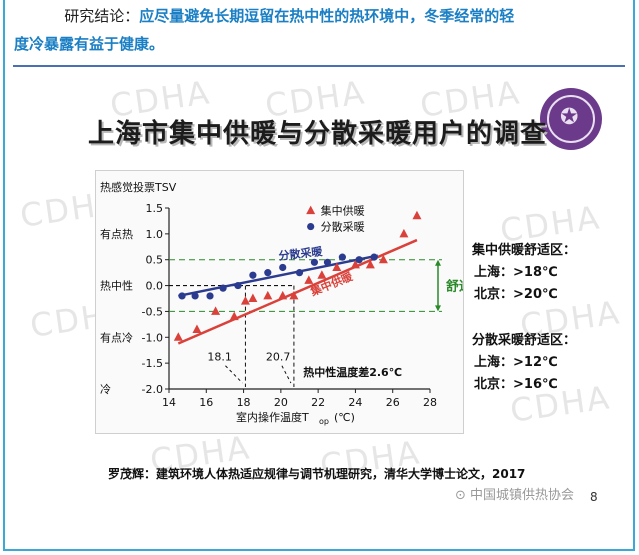 The image size is (639, 555). Describe the element at coordinates (516, 272) in the screenshot. I see `central-comfort-shanghai: 上海：>18℃` at that location.